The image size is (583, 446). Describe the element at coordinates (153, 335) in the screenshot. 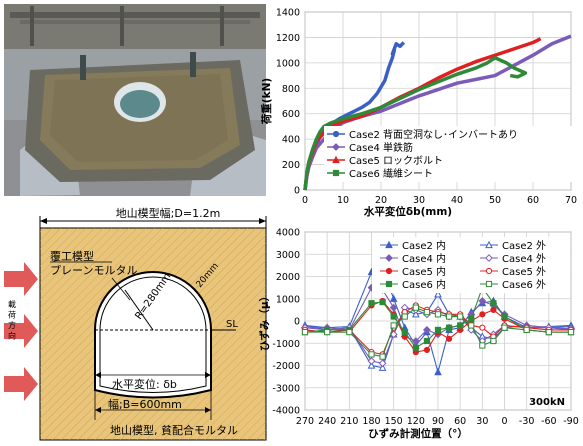

I see `tunnel-lining` at that location.